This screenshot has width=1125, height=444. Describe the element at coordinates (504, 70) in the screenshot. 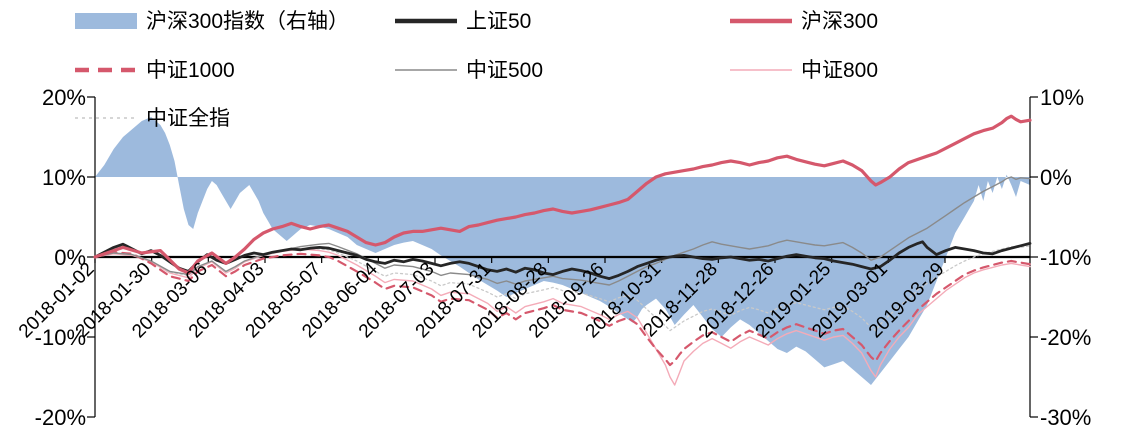

I see `legend-label: 中证500` at that location.